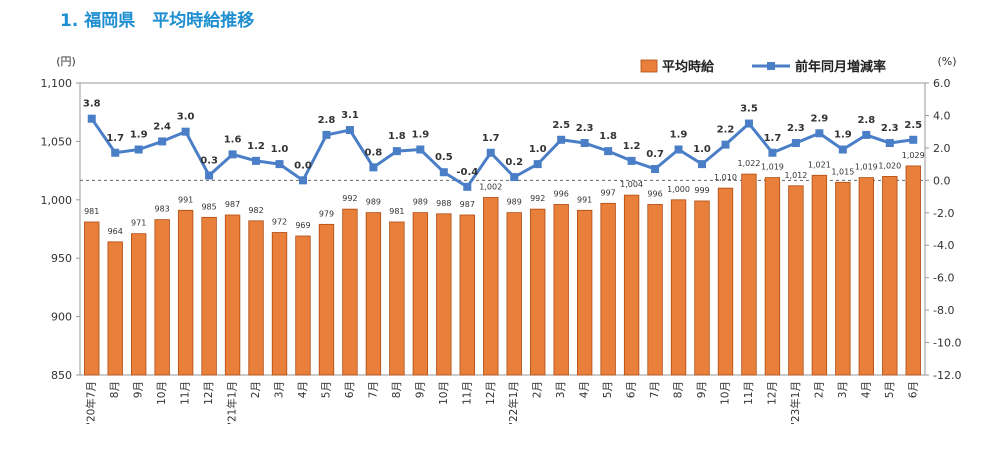 The image size is (1000, 453). What do you see at coordinates (279, 222) in the screenshot?
I see `bar-value-label: 972` at bounding box center [279, 222].